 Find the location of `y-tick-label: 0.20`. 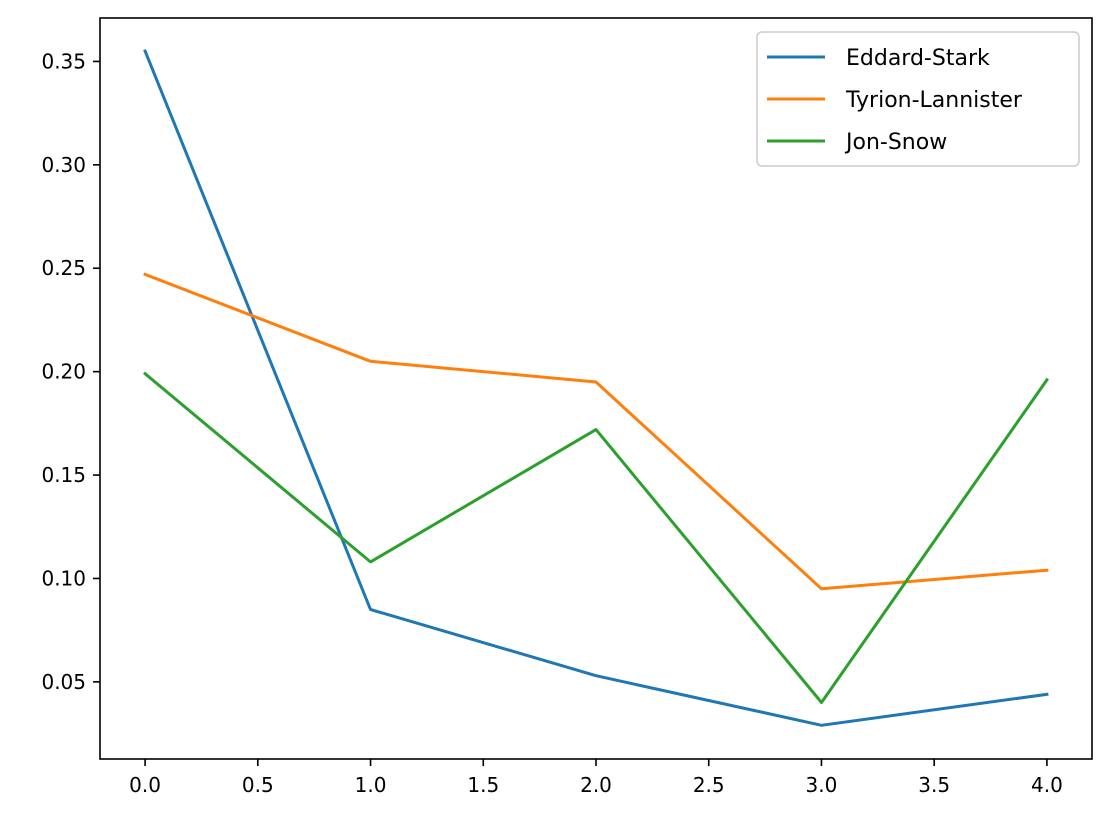

y-tick-label: 0.20 is located at coordinates (63, 372).